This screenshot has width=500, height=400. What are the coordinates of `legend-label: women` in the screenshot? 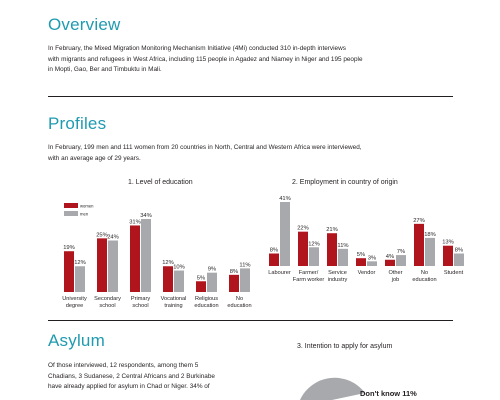 It's located at (87, 206).